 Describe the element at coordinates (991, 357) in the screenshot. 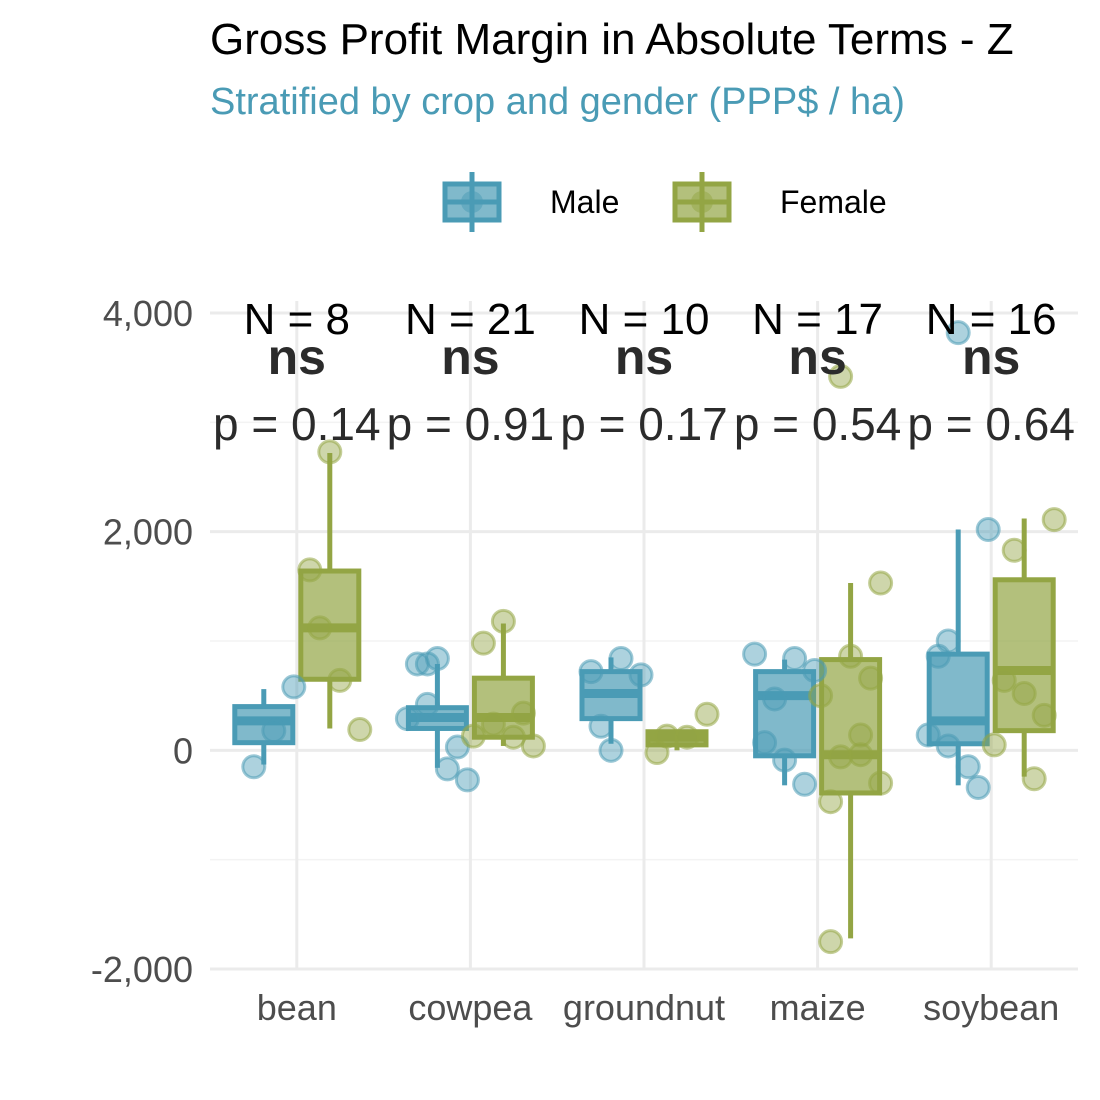

I see `significance-soybean: ns` at that location.